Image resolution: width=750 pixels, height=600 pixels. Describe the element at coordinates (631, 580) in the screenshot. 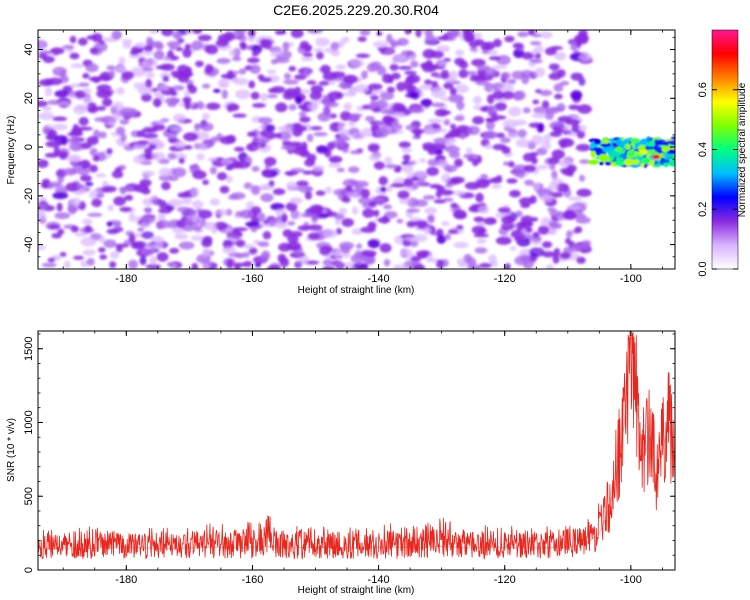

I see `snr-x-tick-label: -100` at that location.